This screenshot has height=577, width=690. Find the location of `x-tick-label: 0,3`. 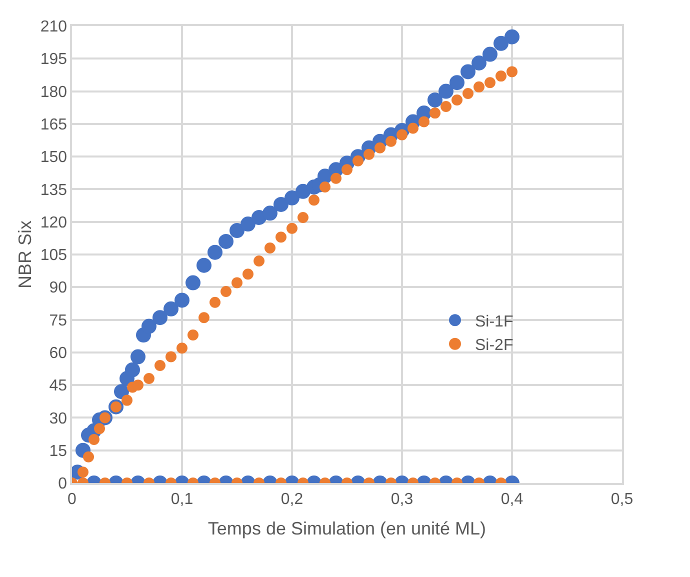

x-tick-label: 0,3 is located at coordinates (402, 499).